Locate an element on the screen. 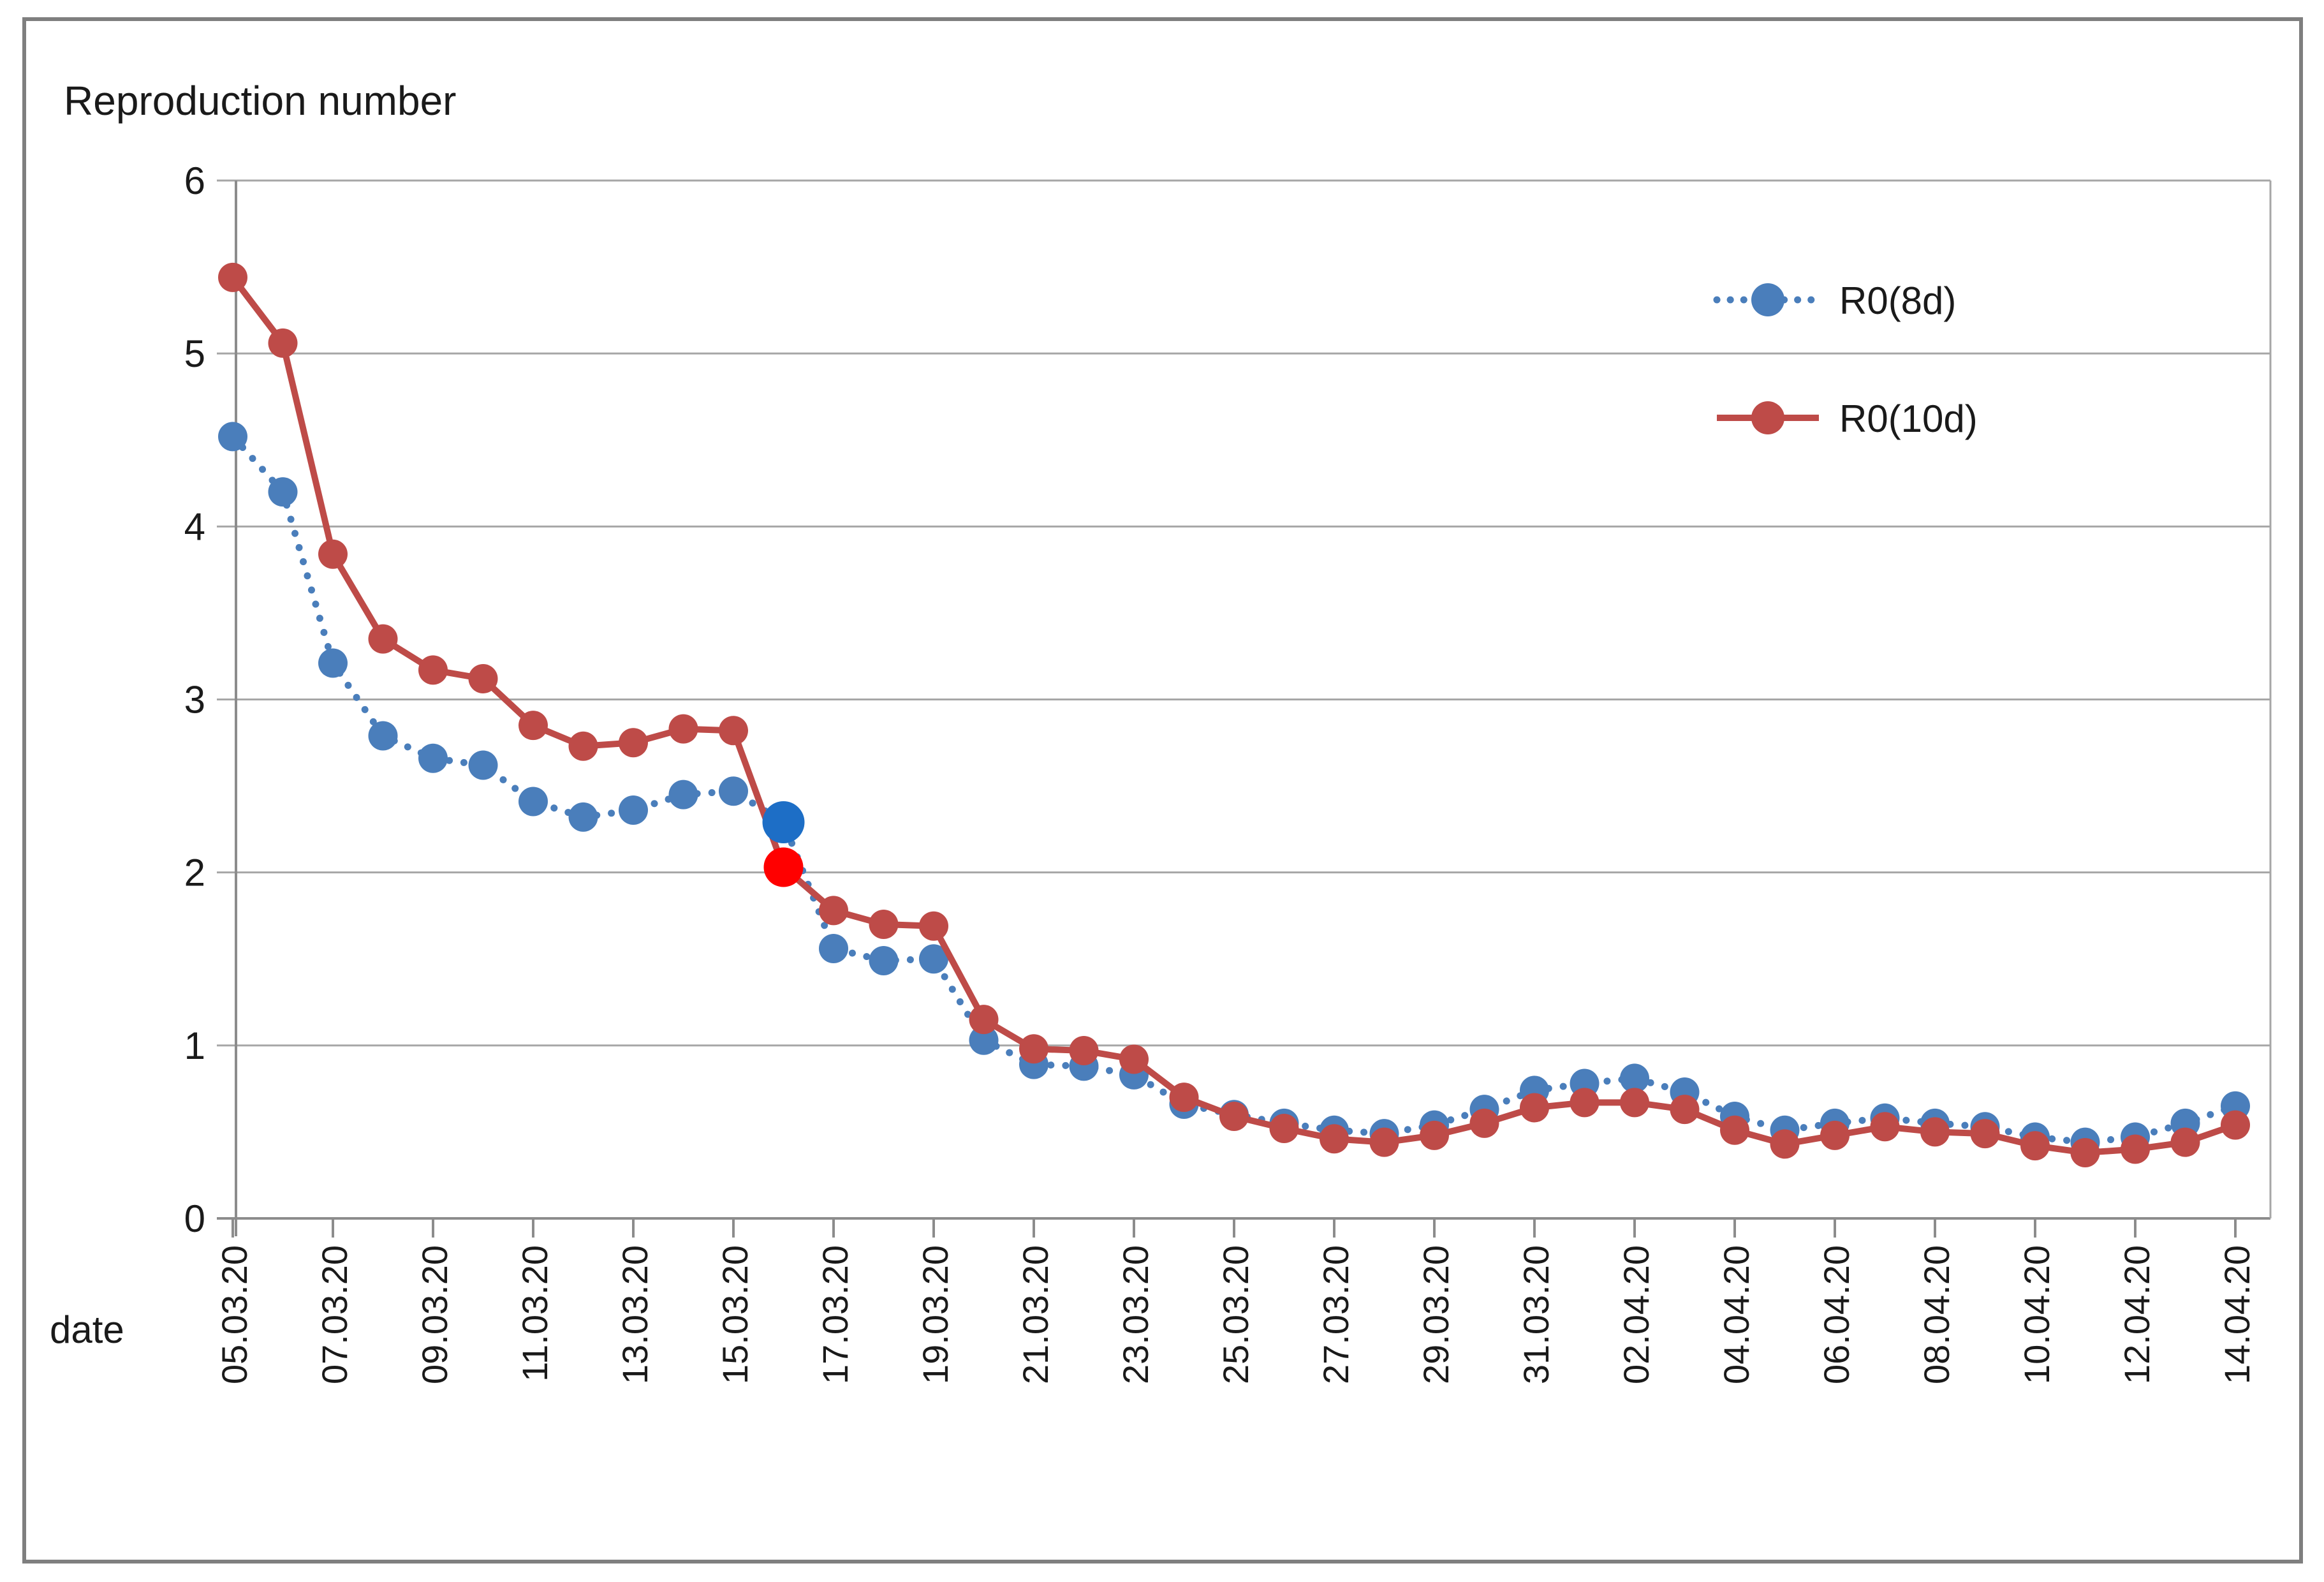  x-tick-label: 12.04.20 is located at coordinates (2137, 1314).